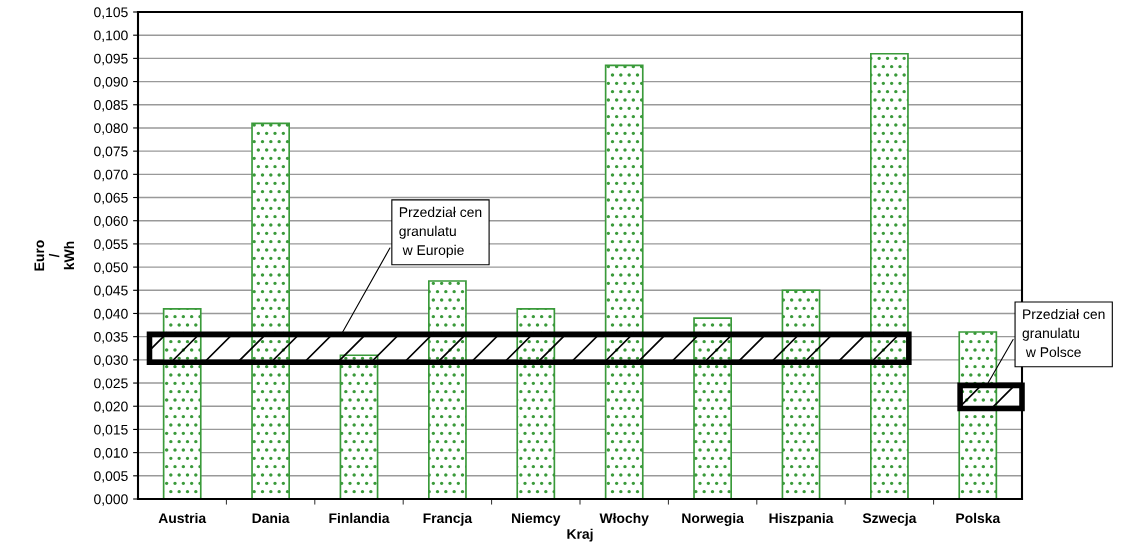  What do you see at coordinates (111, 477) in the screenshot?
I see `y-tick-label: 0,005` at bounding box center [111, 477].